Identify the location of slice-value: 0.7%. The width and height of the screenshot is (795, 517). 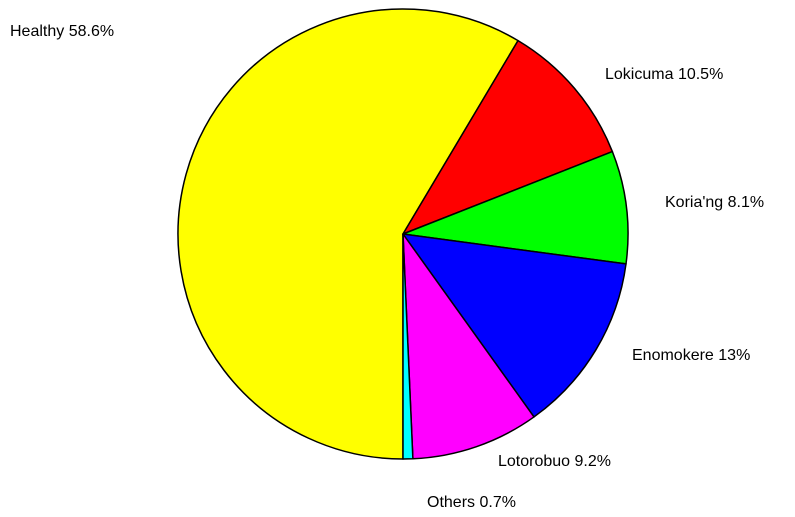
(497, 502).